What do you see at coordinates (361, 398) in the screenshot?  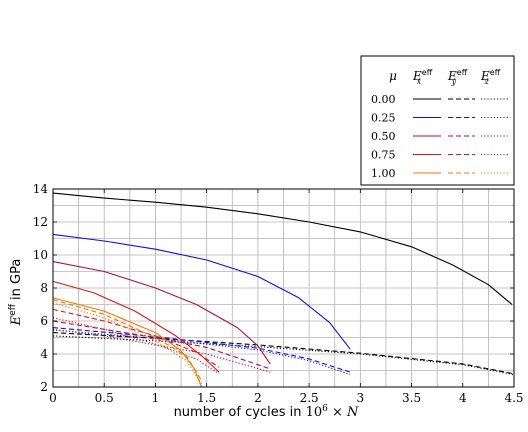 I see `x-tick-label: 3` at bounding box center [361, 398].